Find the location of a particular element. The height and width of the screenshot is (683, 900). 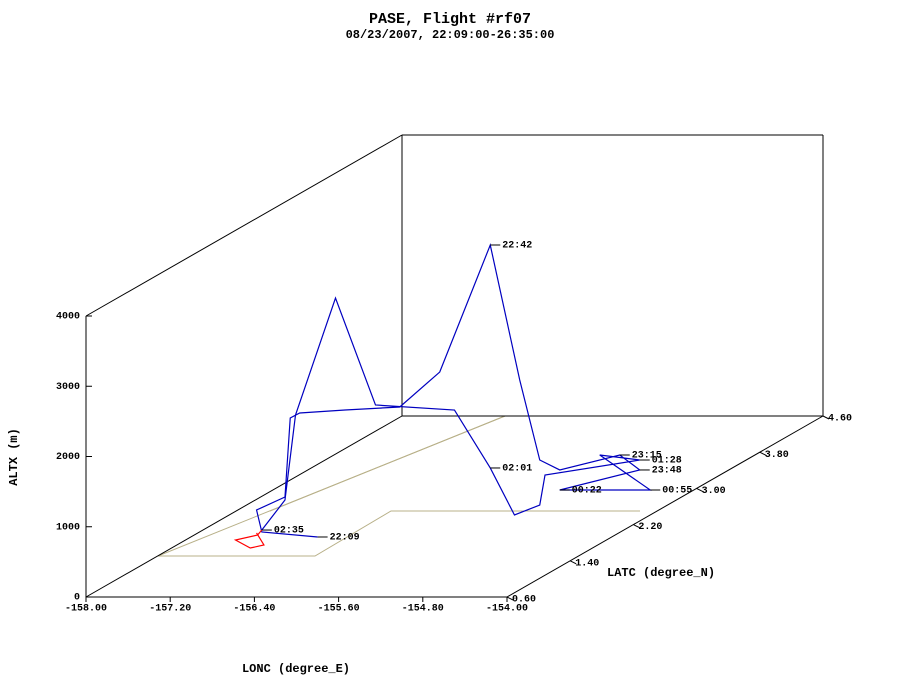

z-axis-label: ALTX (m) is located at coordinates (14, 457).